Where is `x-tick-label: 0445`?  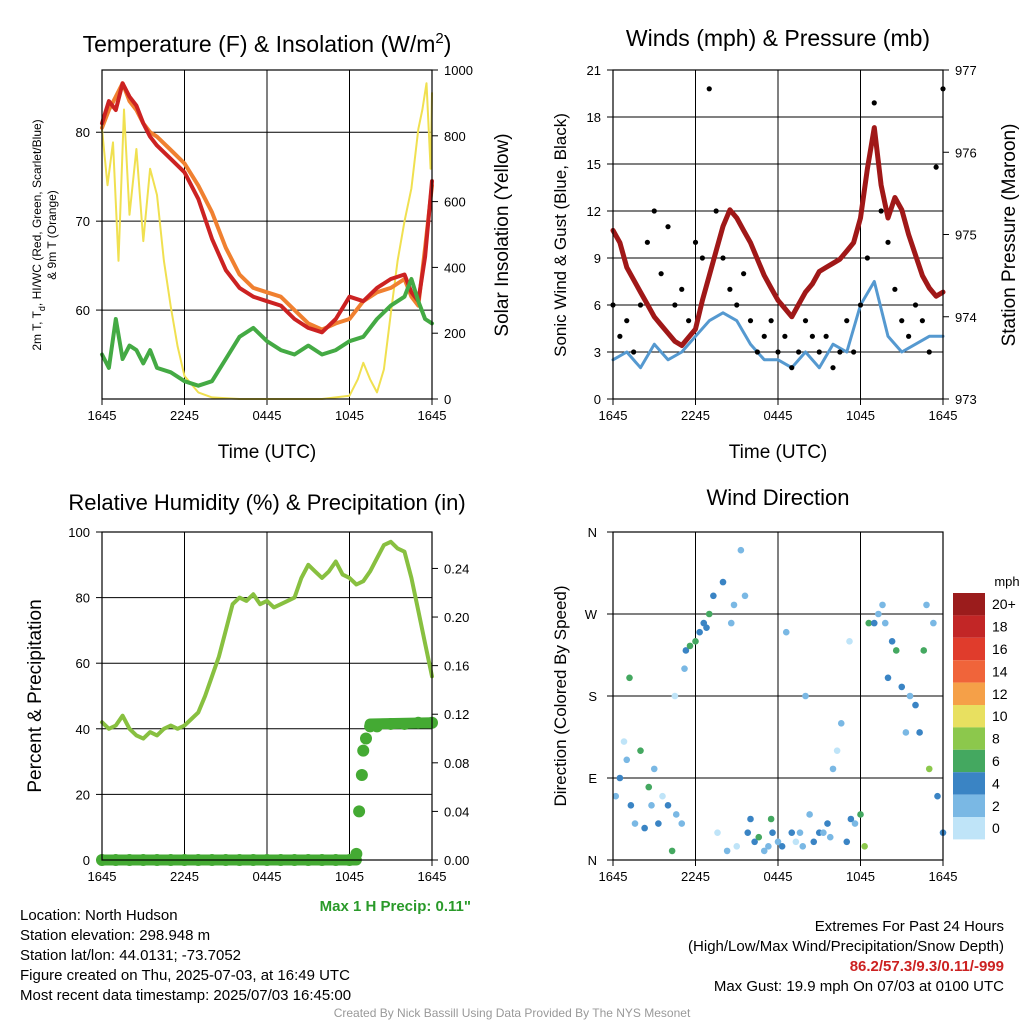 x-tick-label: 0445 is located at coordinates (267, 415).